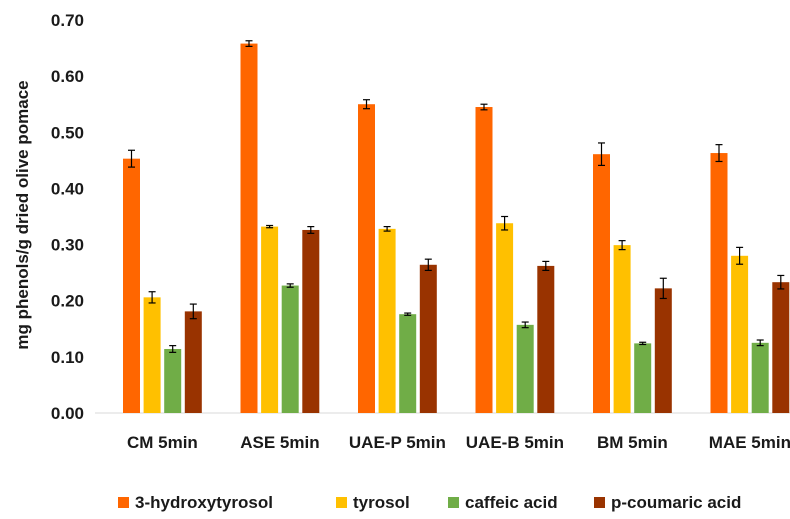  I want to click on legend-label: p-coumaric acid, so click(676, 502).